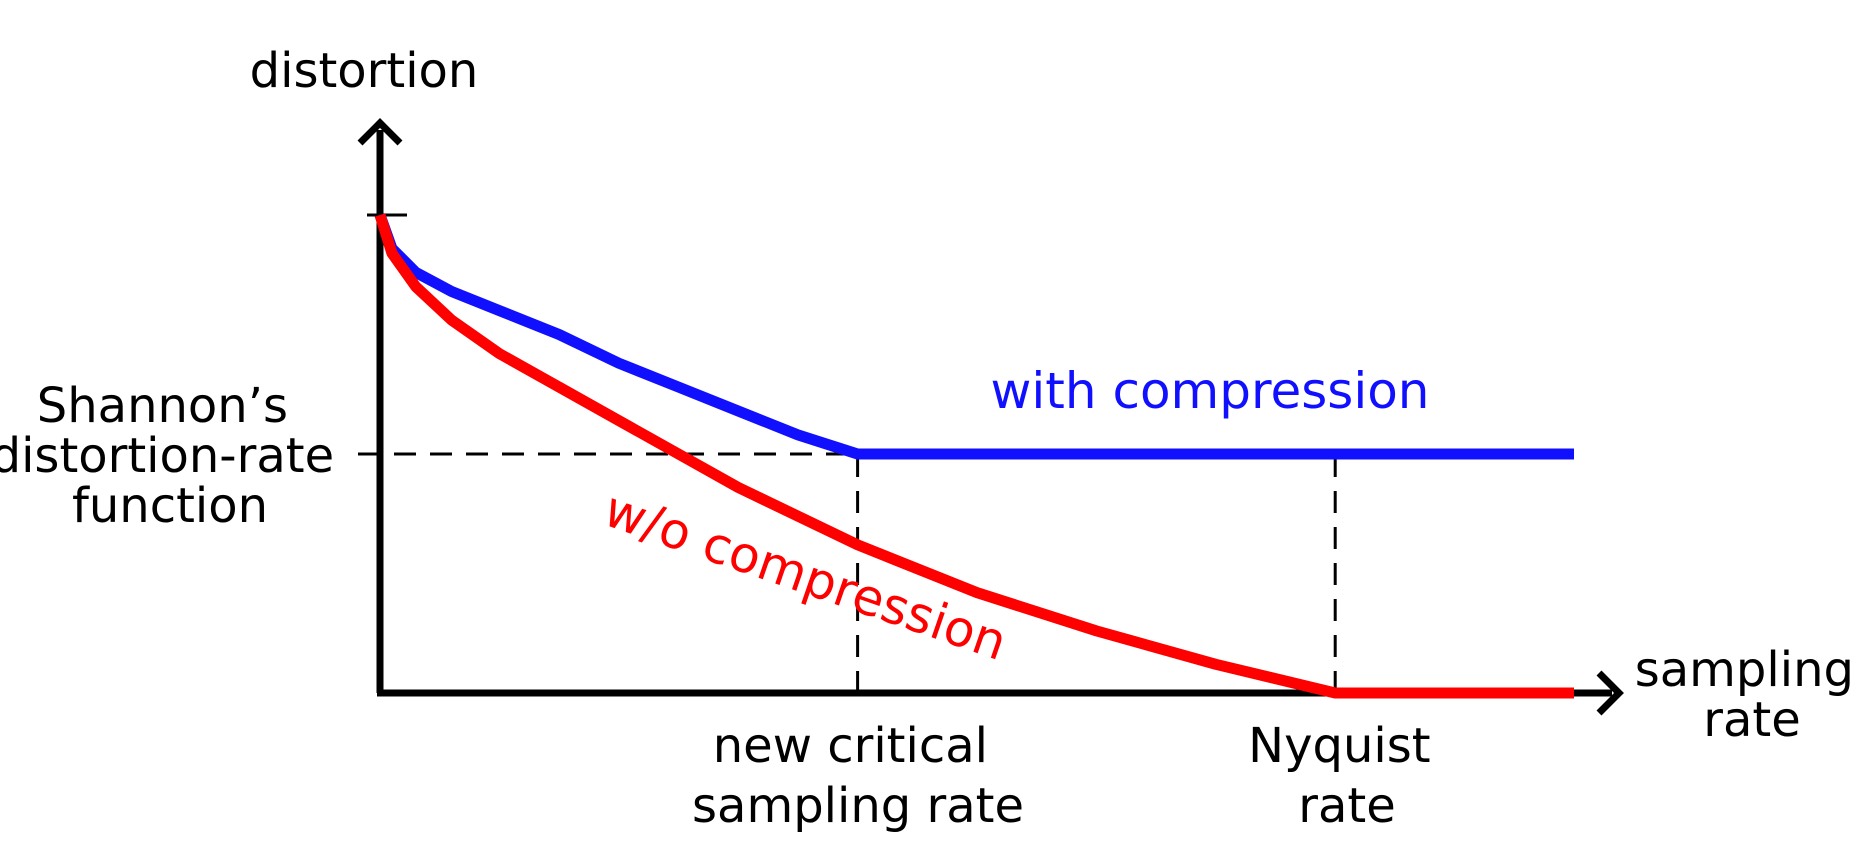 The image size is (1860, 844). Describe the element at coordinates (805, 576) in the screenshot. I see `series-label-without-compression: w/o compression` at that location.